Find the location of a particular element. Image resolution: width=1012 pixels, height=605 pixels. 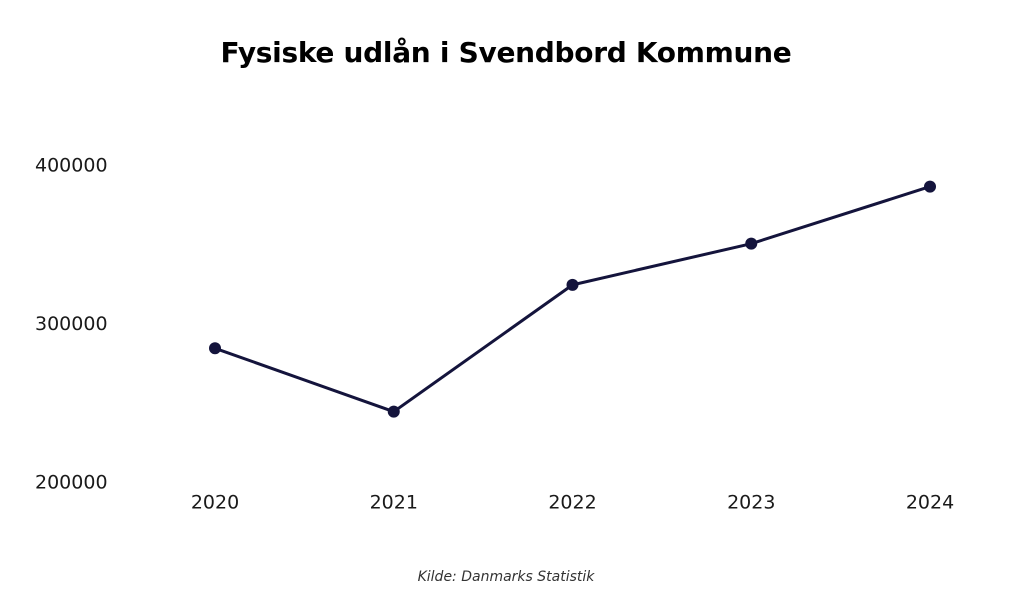

chart-source: Kilde: Danmarks Statistik is located at coordinates (506, 577).